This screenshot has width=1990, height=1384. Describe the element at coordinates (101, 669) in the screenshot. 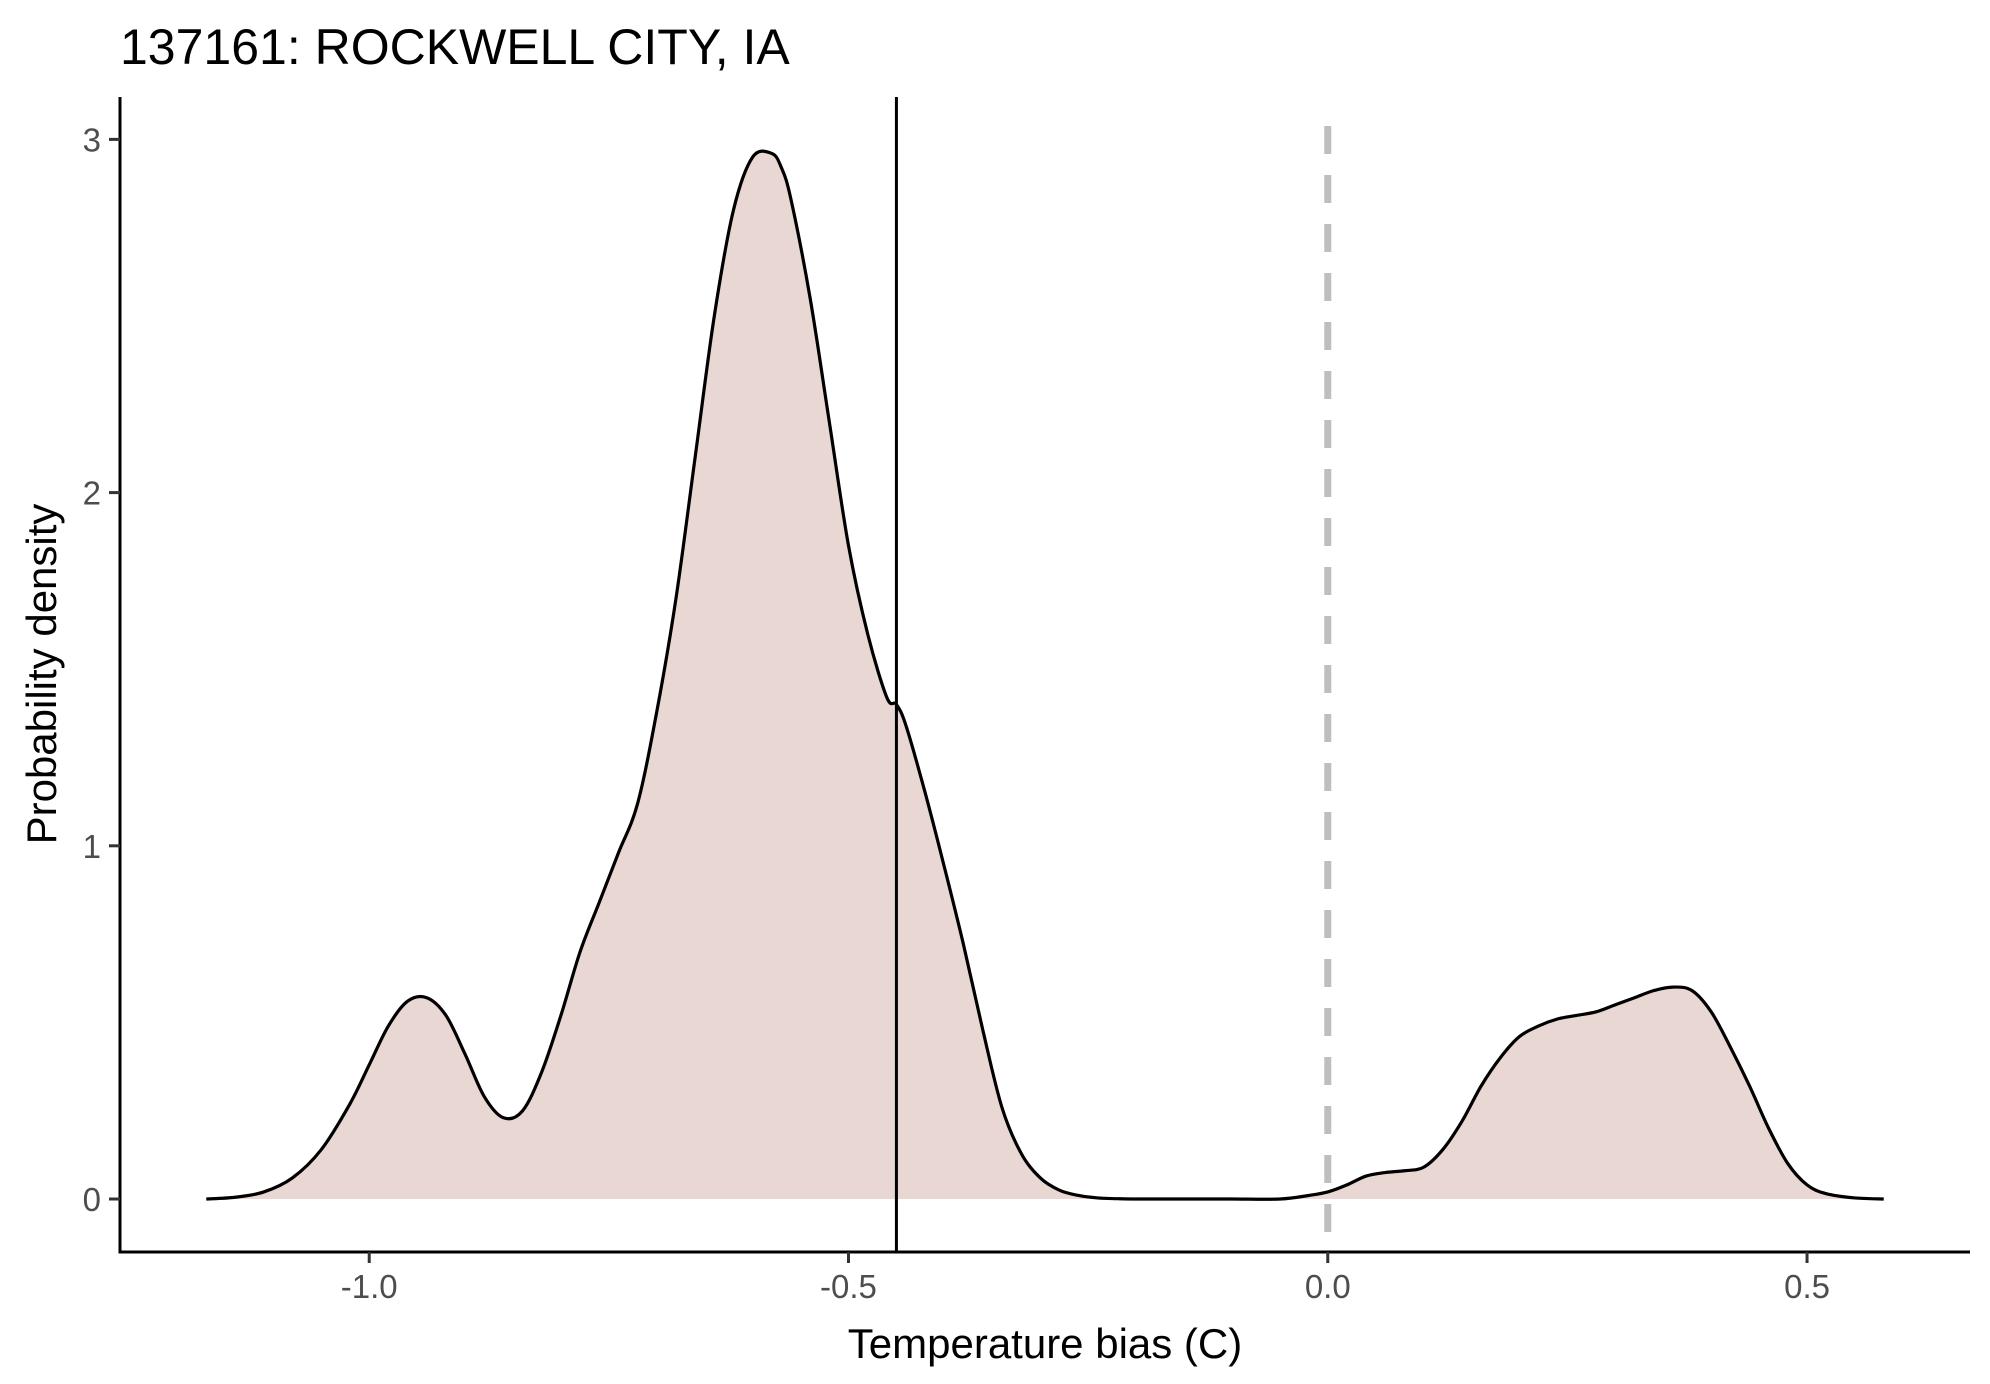

I see `y-axis-ticks: 0 1 2 3` at that location.